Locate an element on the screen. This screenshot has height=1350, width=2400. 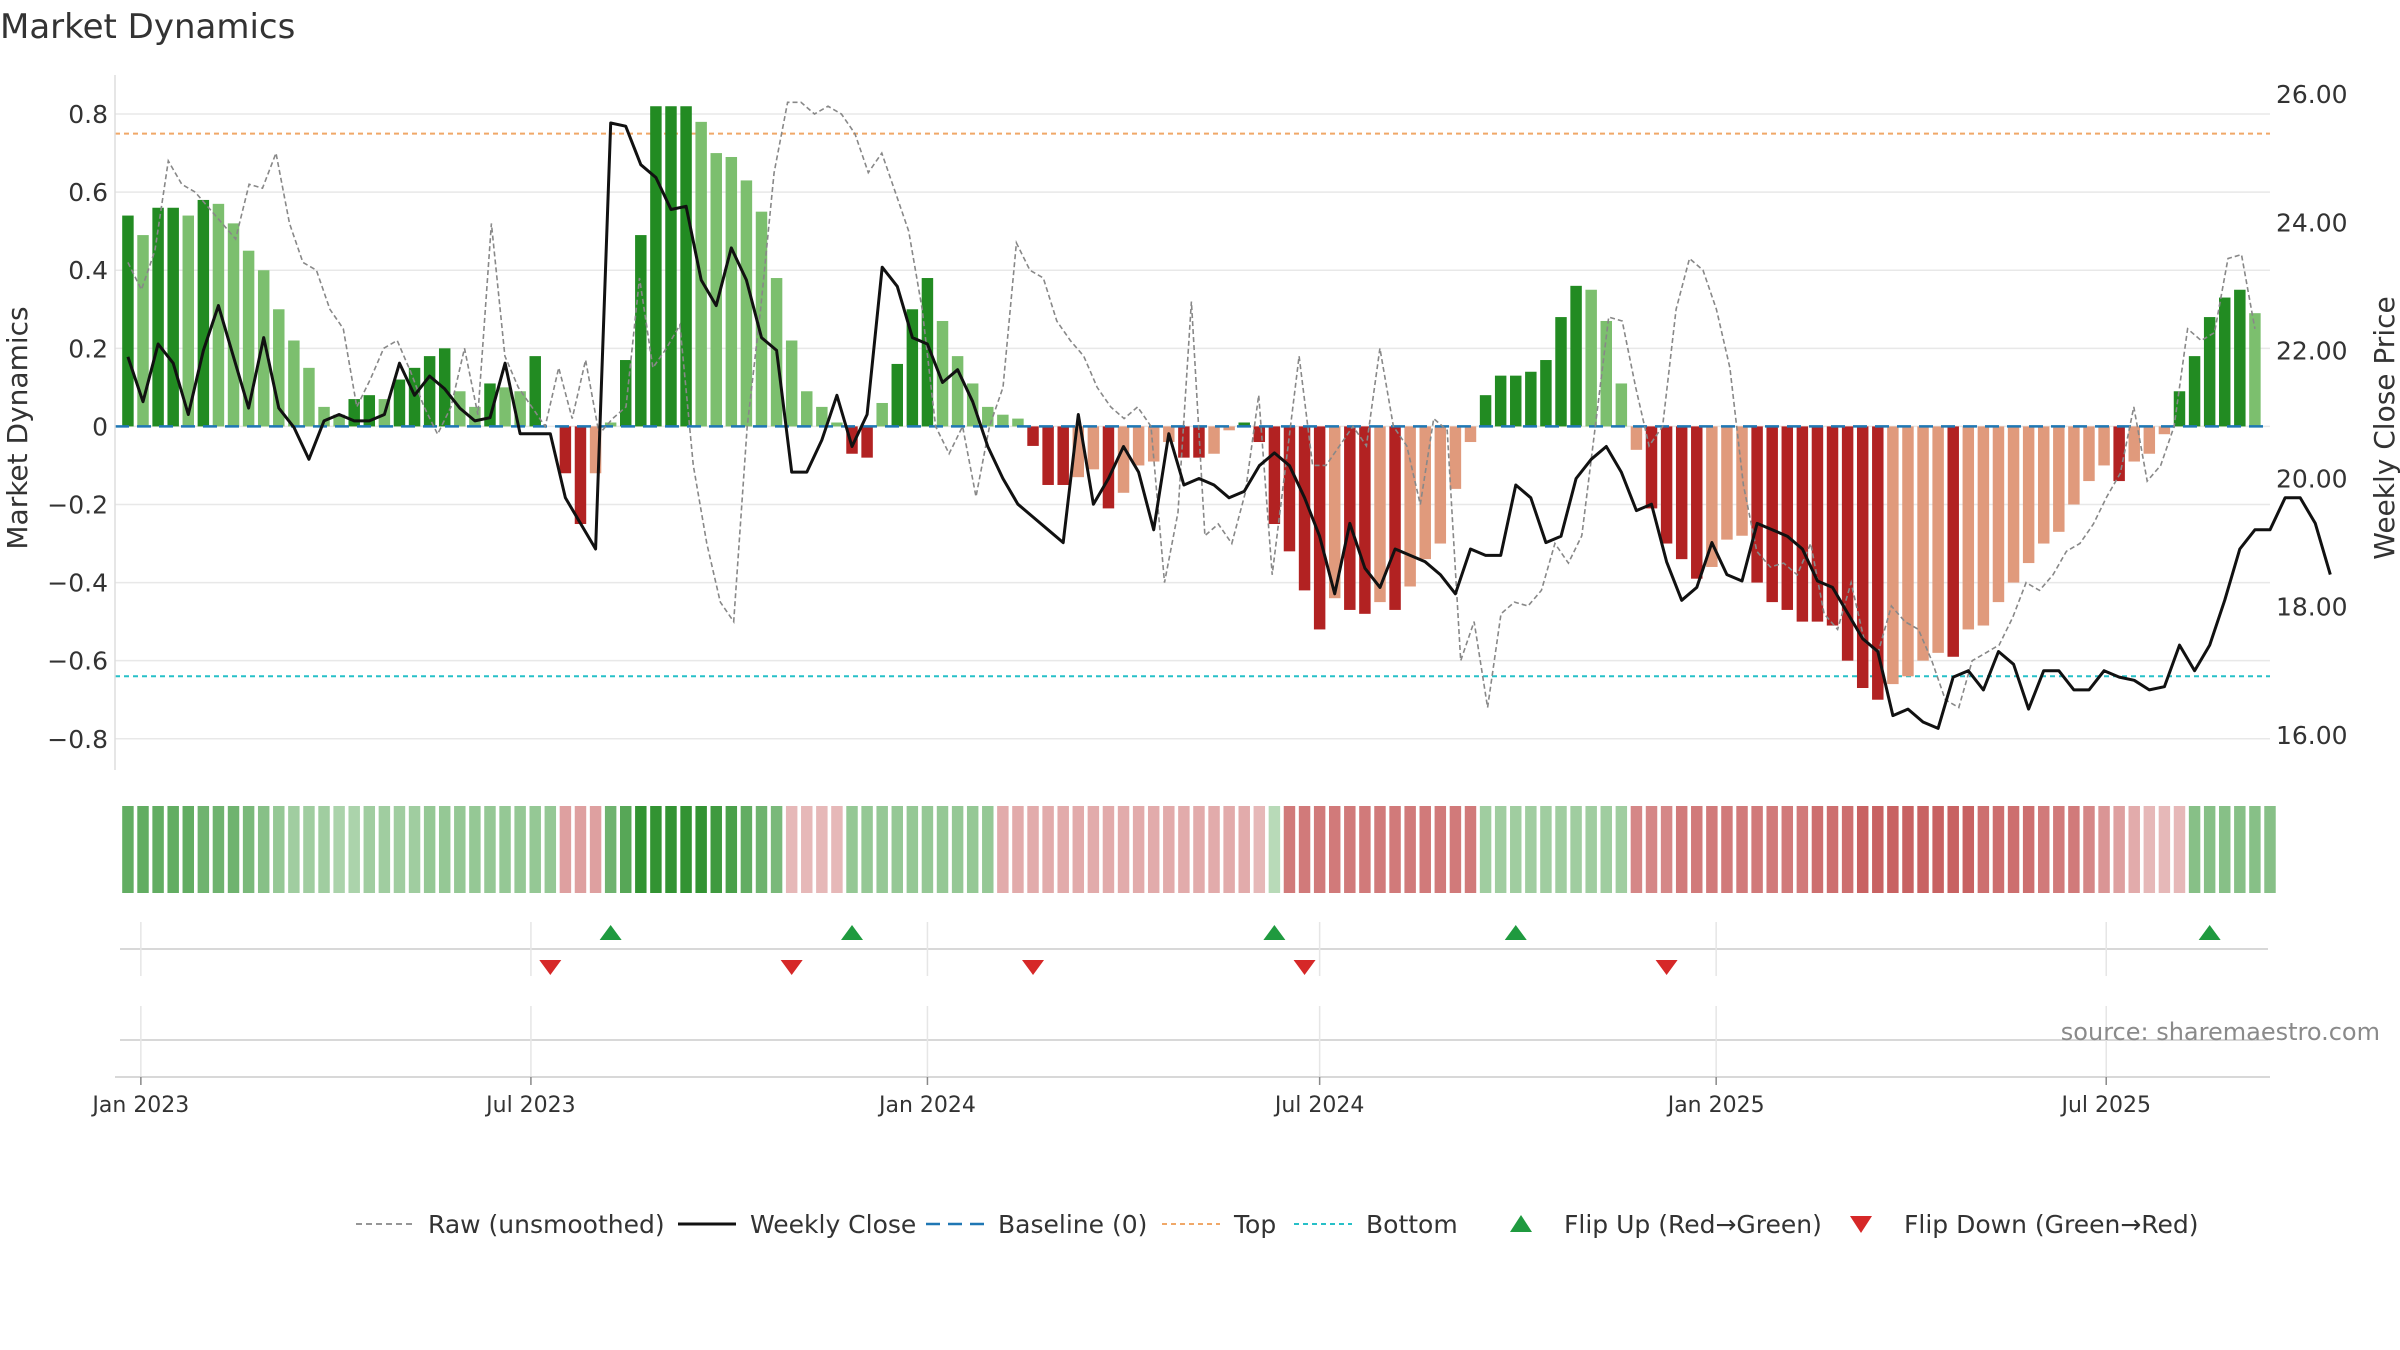
left-y-axis: −0.8 −0.6 −0.4 −0.2 0 0.2 0.4 0.6 0.8 is located at coordinates (81, 422).